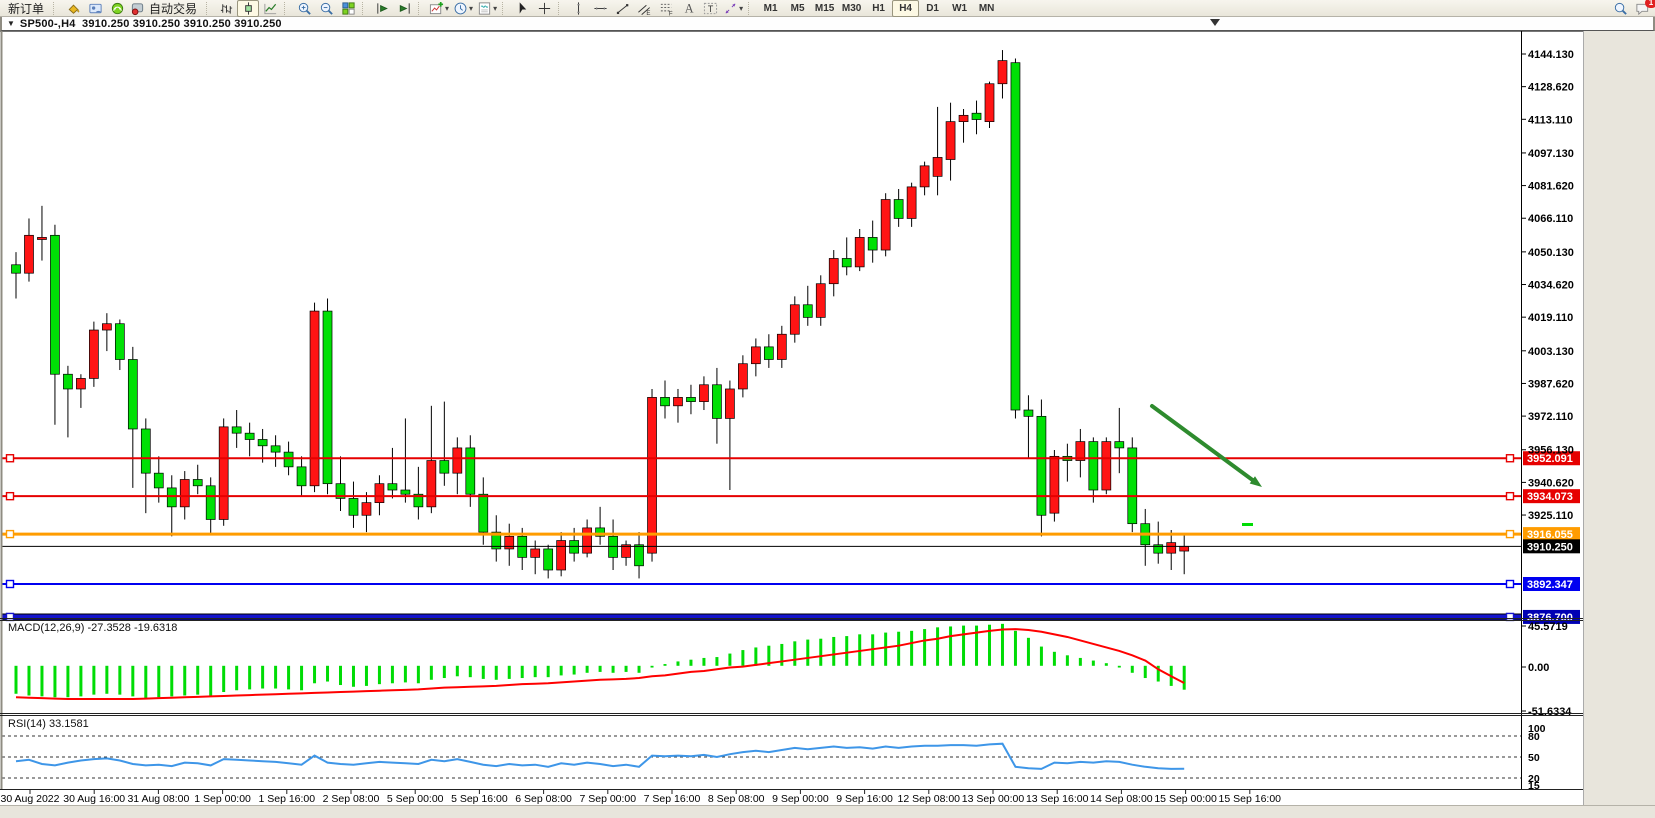 This screenshot has width=1655, height=818. Describe the element at coordinates (851, 8) in the screenshot. I see `timeframe-m30-button: M30` at that location.